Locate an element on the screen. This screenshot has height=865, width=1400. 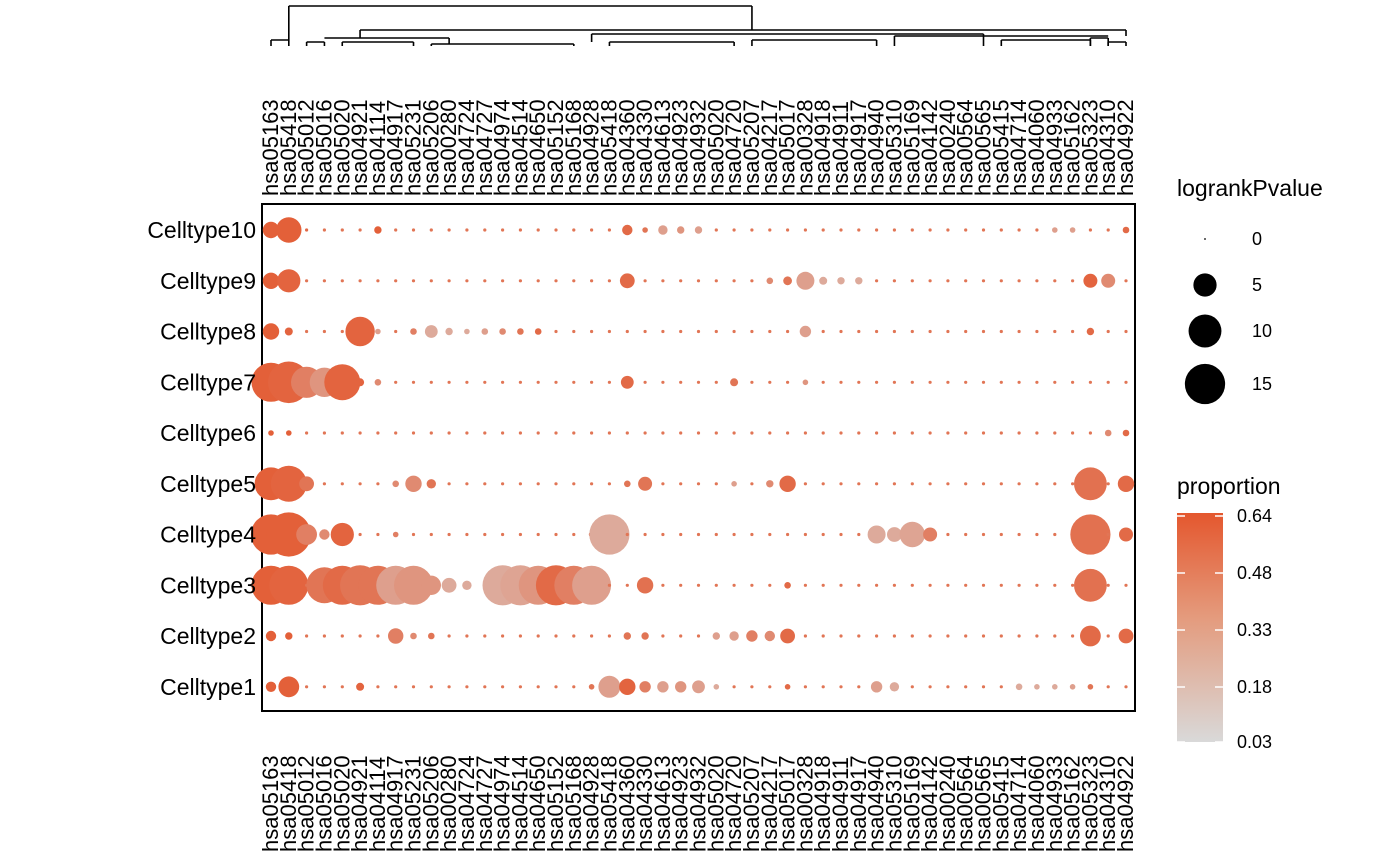
dot-Celltype8-hsa00565 is located at coordinates (983, 331).